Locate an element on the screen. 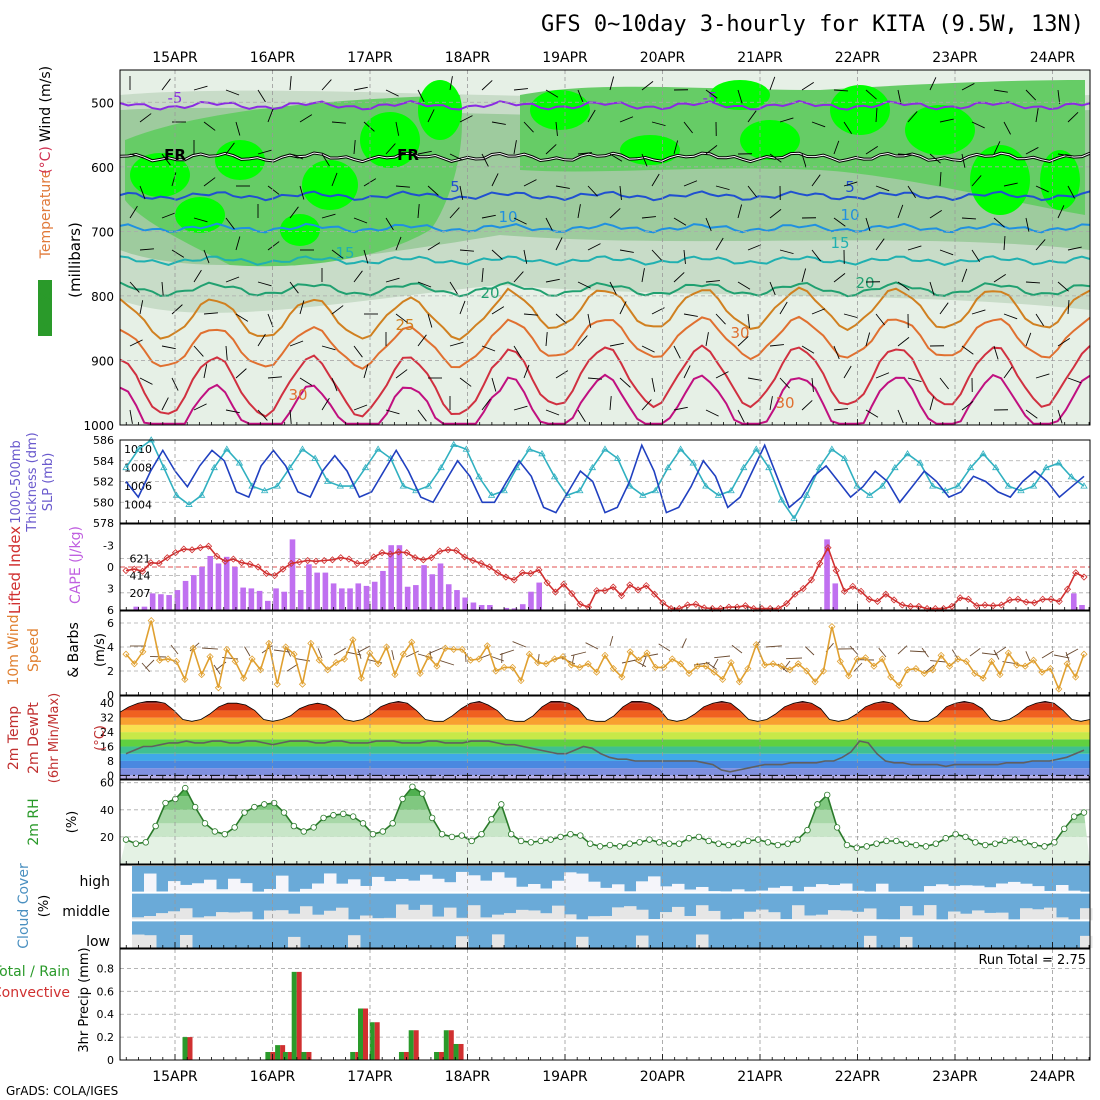 The width and height of the screenshot is (1100, 1100). y-tick-label: 3 is located at coordinates (110, 589).